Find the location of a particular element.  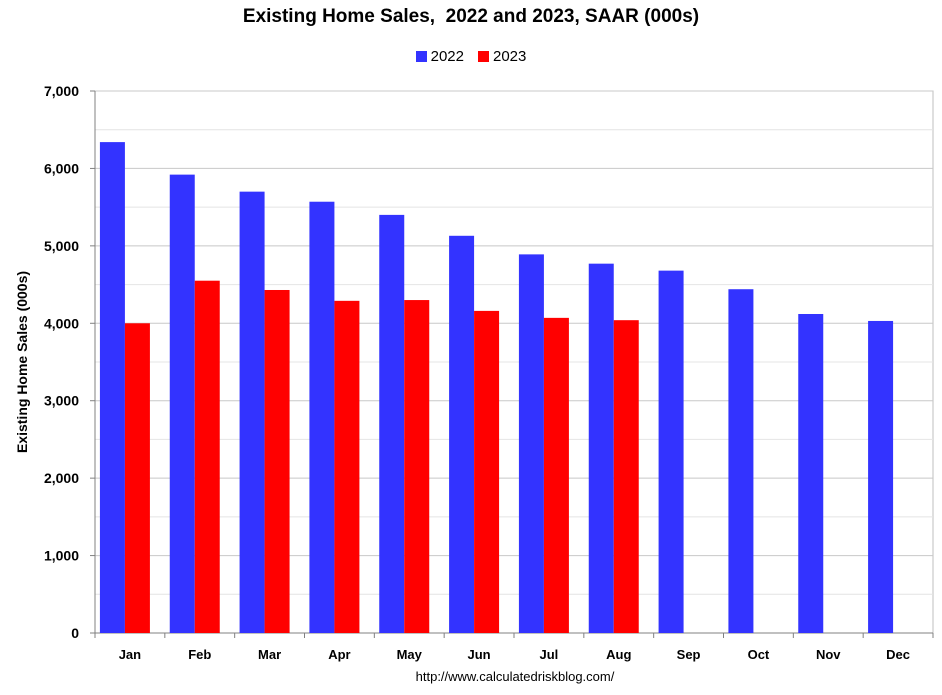

x-tick-label-feb: Feb is located at coordinates (199, 654).